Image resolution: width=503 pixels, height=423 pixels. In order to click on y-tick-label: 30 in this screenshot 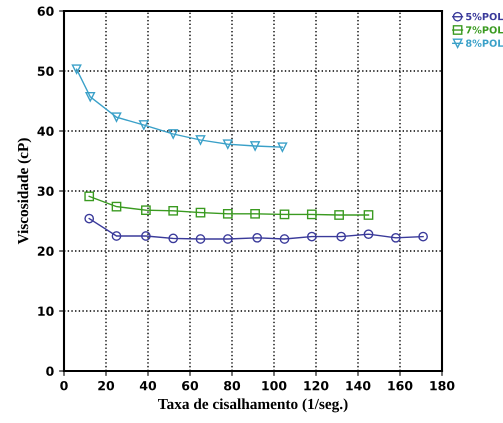, I will do `click(46, 191)`.